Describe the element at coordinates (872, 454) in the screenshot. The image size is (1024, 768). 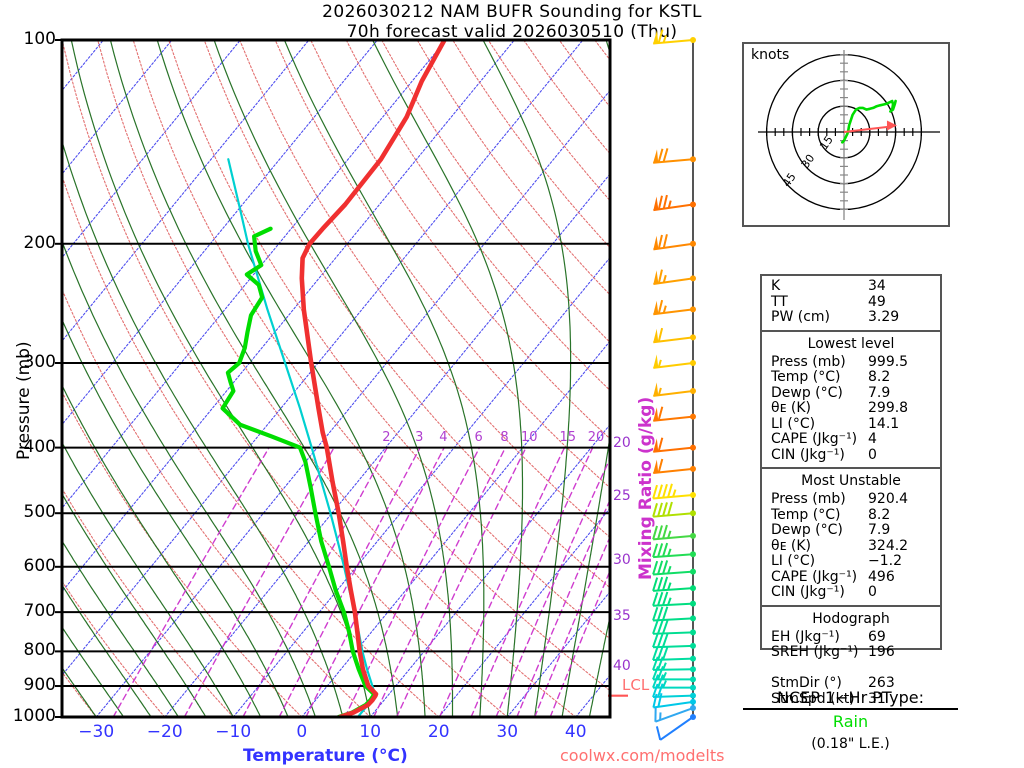
I see `lowest-level-value: 0` at that location.